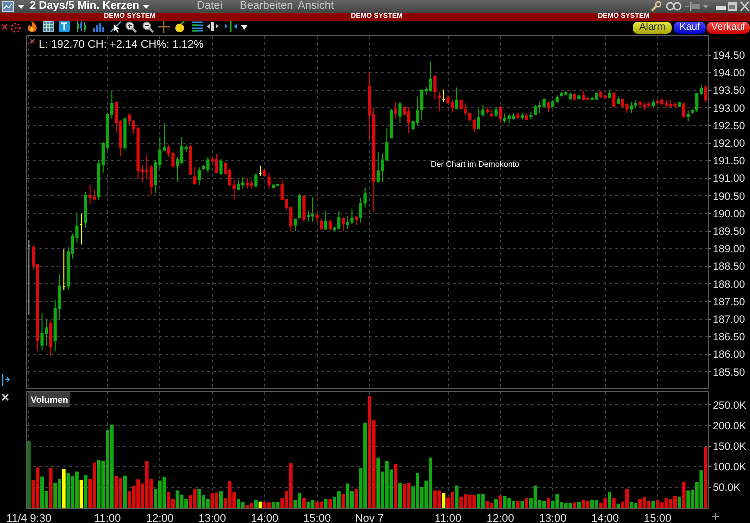 This screenshot has height=523, width=750. I want to click on y-tick-label: 190.50, so click(729, 196).